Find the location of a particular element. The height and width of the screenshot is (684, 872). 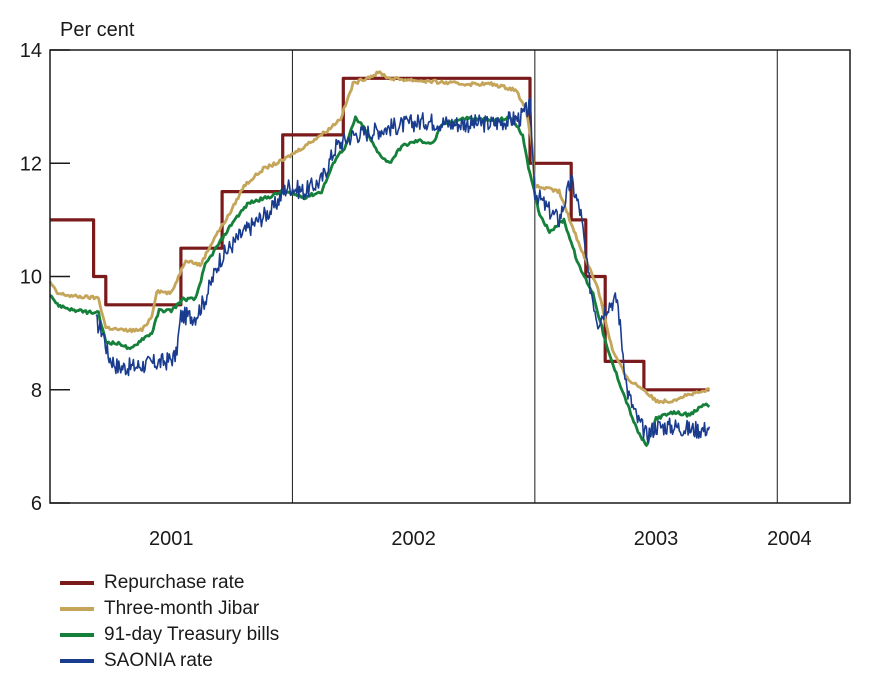

x-tick-label: 2001 is located at coordinates (171, 539).